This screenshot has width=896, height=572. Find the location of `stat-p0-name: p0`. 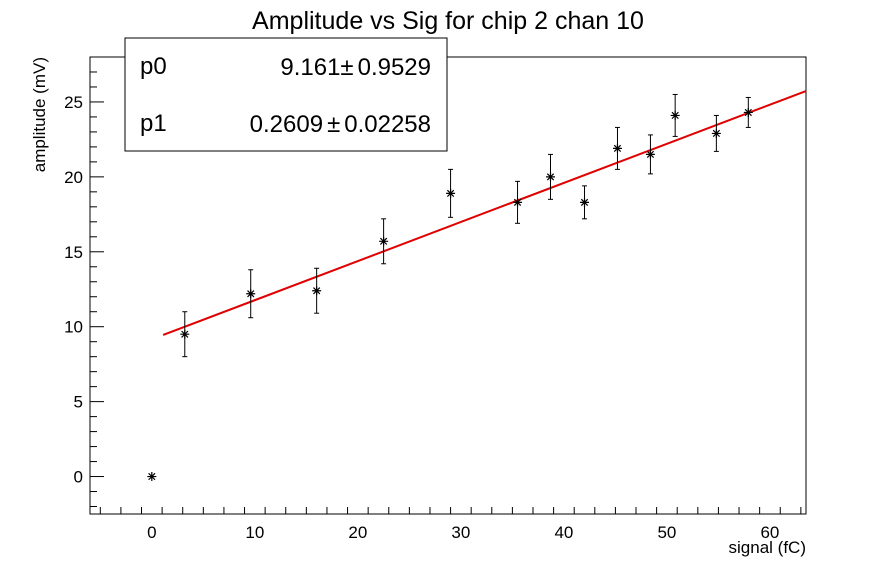

stat-p0-name: p0 is located at coordinates (153, 66).